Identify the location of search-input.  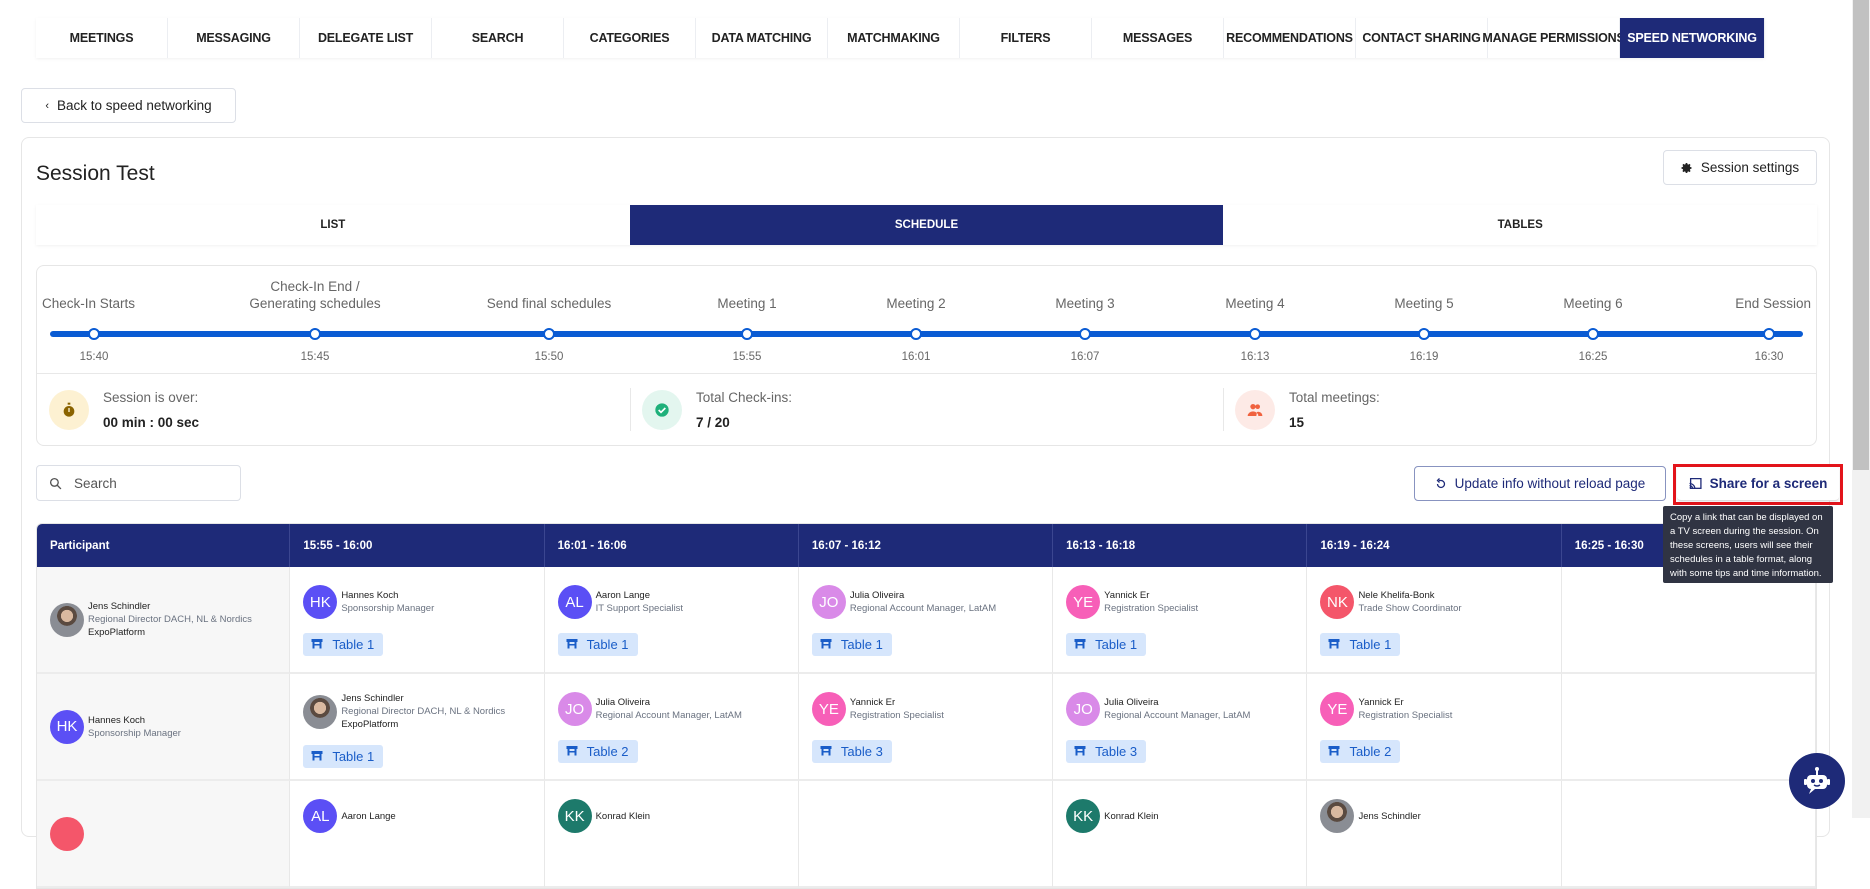
(144, 483).